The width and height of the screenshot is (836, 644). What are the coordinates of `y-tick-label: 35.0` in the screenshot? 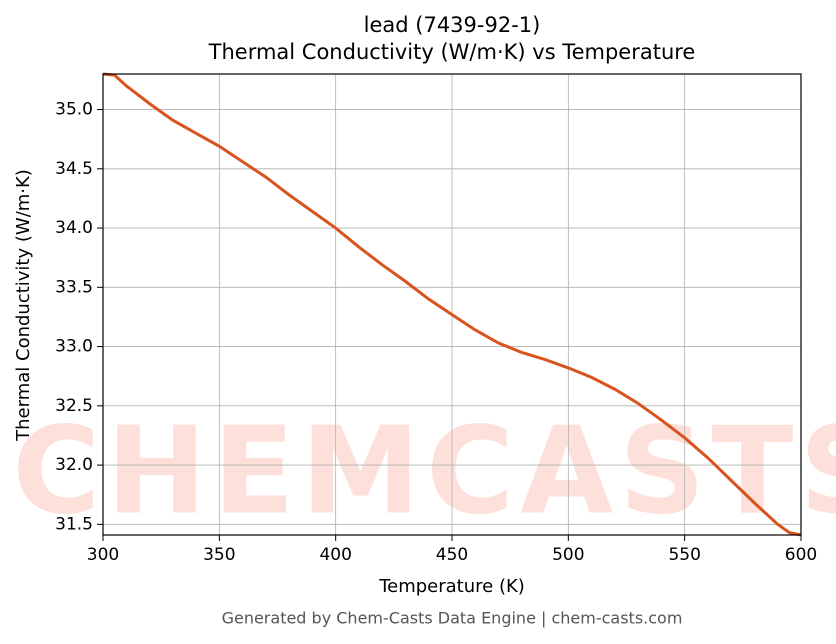 It's located at (74, 110).